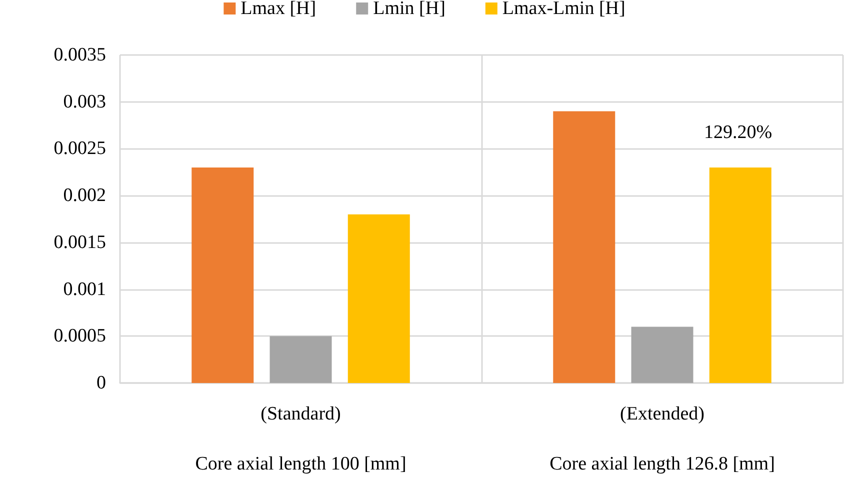  Describe the element at coordinates (80, 55) in the screenshot. I see `y-tick-label: 0.0035` at that location.